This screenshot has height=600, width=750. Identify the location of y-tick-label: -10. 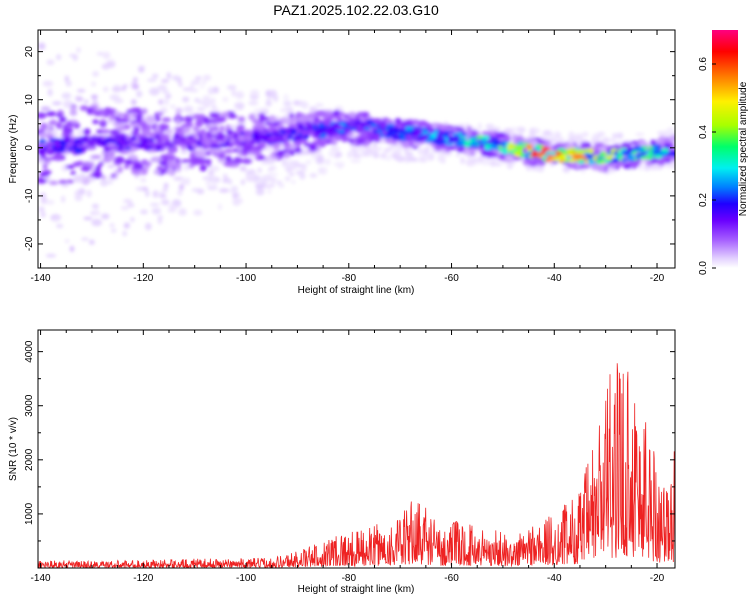
(29, 195).